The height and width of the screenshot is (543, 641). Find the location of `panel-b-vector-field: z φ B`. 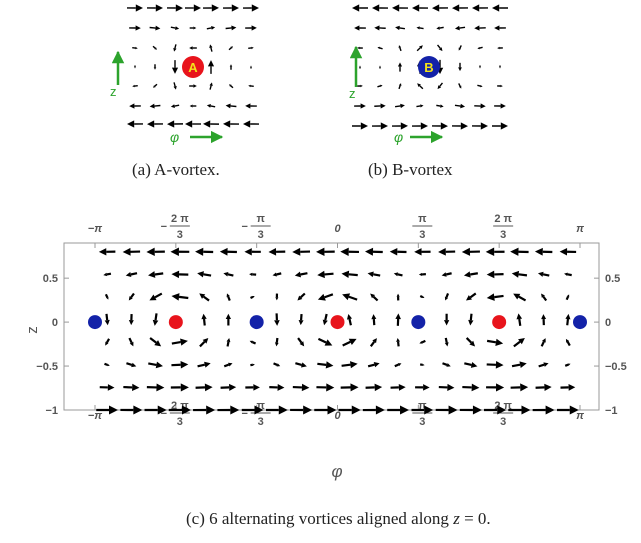

panel-b-vector-field: z φ B is located at coordinates (429, 74).